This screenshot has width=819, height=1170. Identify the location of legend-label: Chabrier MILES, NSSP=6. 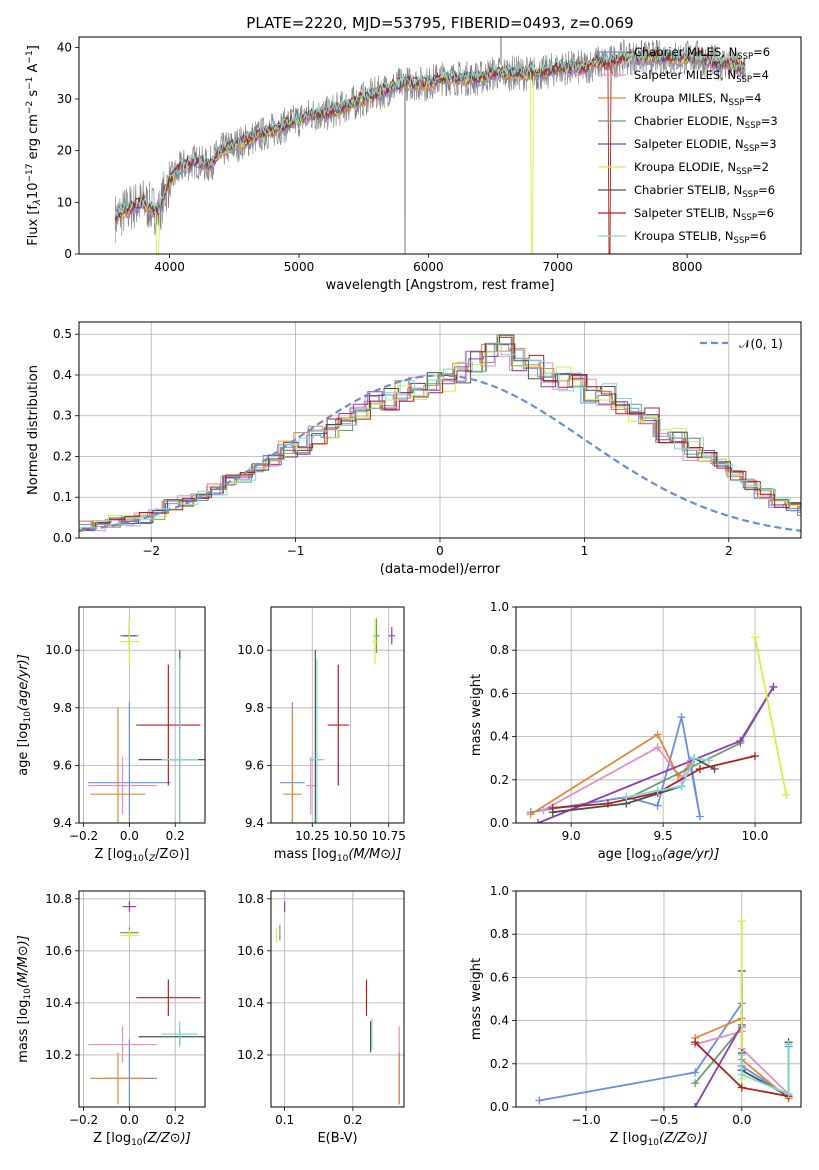
(702, 53).